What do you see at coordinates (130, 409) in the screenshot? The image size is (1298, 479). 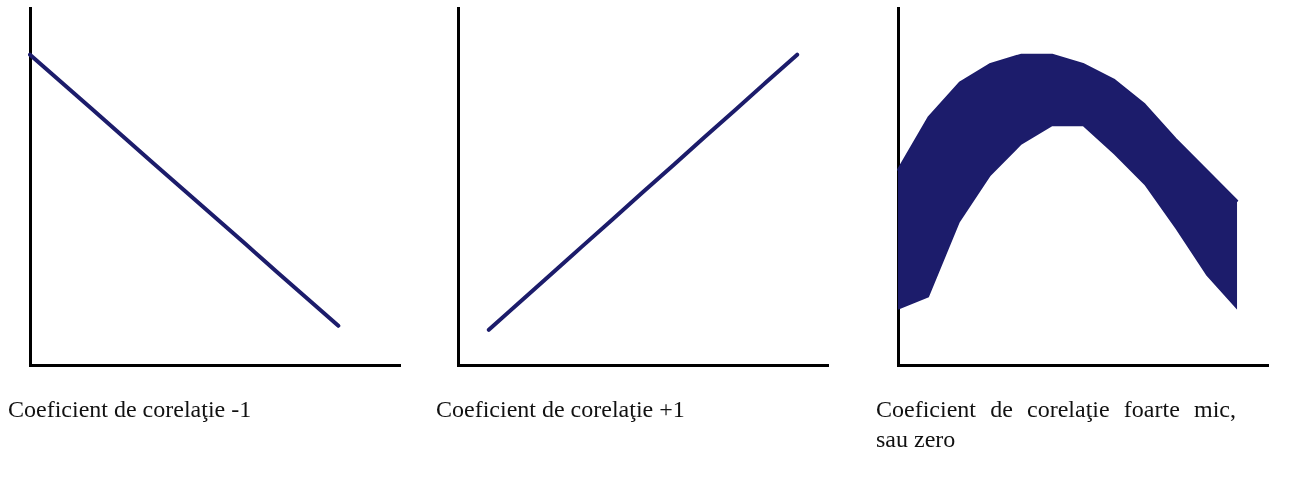 I see `text: Coeficient de corelaţie -1` at bounding box center [130, 409].